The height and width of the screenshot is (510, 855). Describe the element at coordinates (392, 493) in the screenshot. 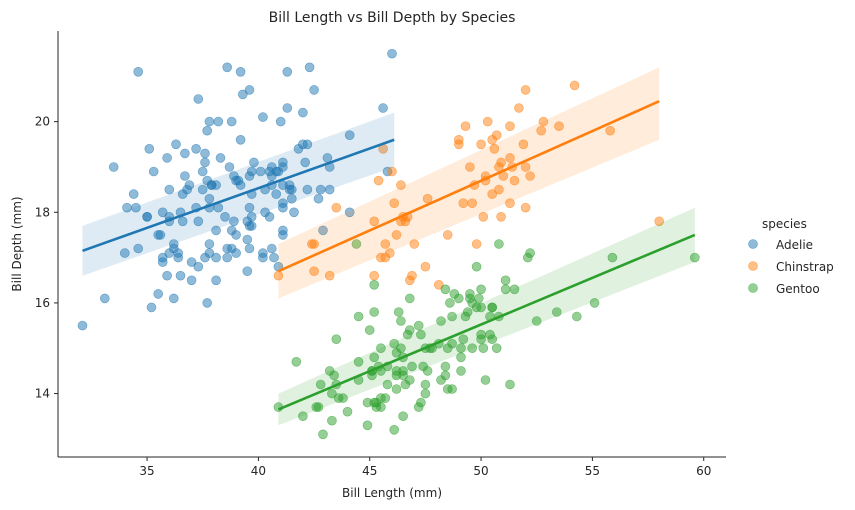

I see `x-axis-label: Bill Length (mm)` at that location.